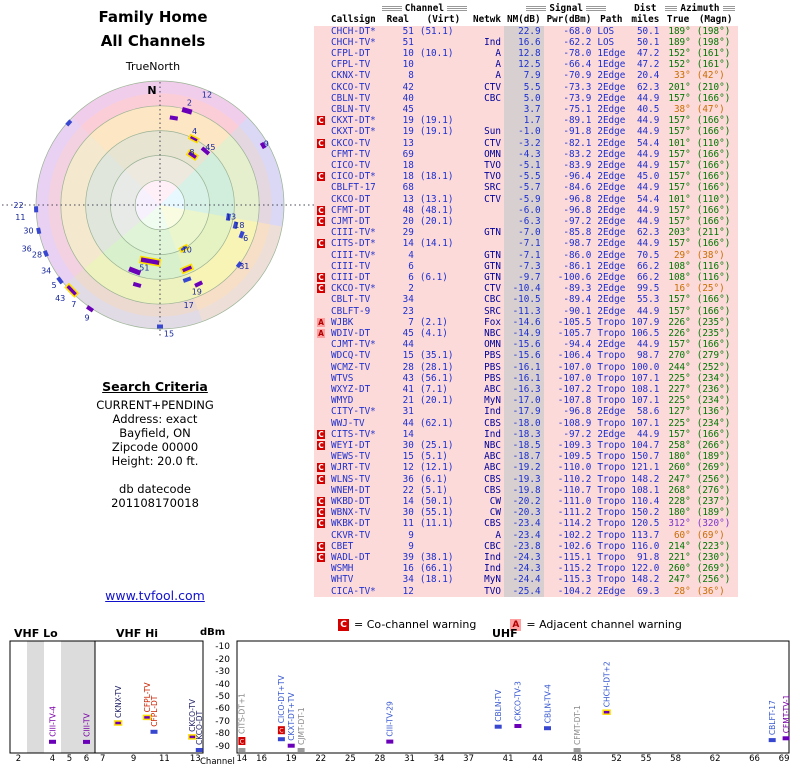 This screenshot has height=768, width=800. Describe the element at coordinates (574, 468) in the screenshot. I see `pwr-cell: -110.0` at that location.